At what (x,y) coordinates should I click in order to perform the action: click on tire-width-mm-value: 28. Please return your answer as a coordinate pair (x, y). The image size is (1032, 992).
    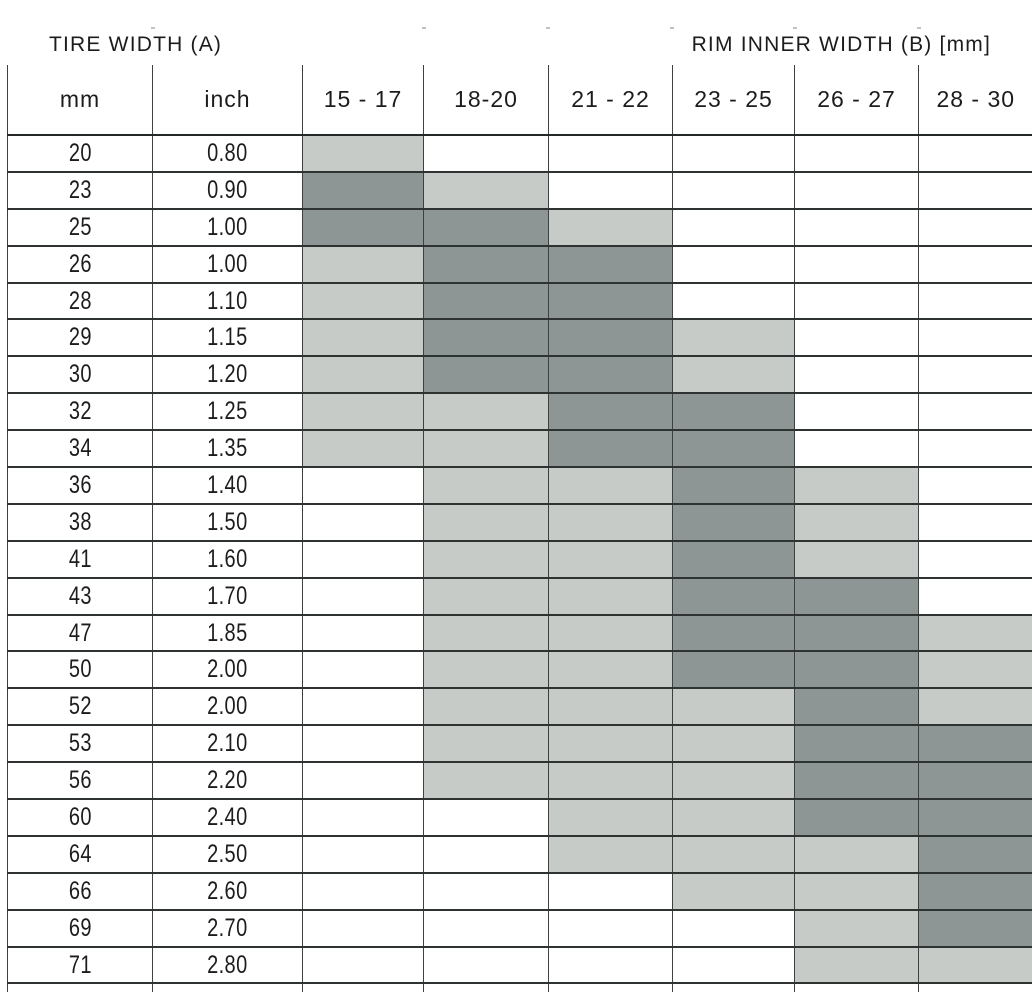
    Looking at the image, I should click on (80, 300).